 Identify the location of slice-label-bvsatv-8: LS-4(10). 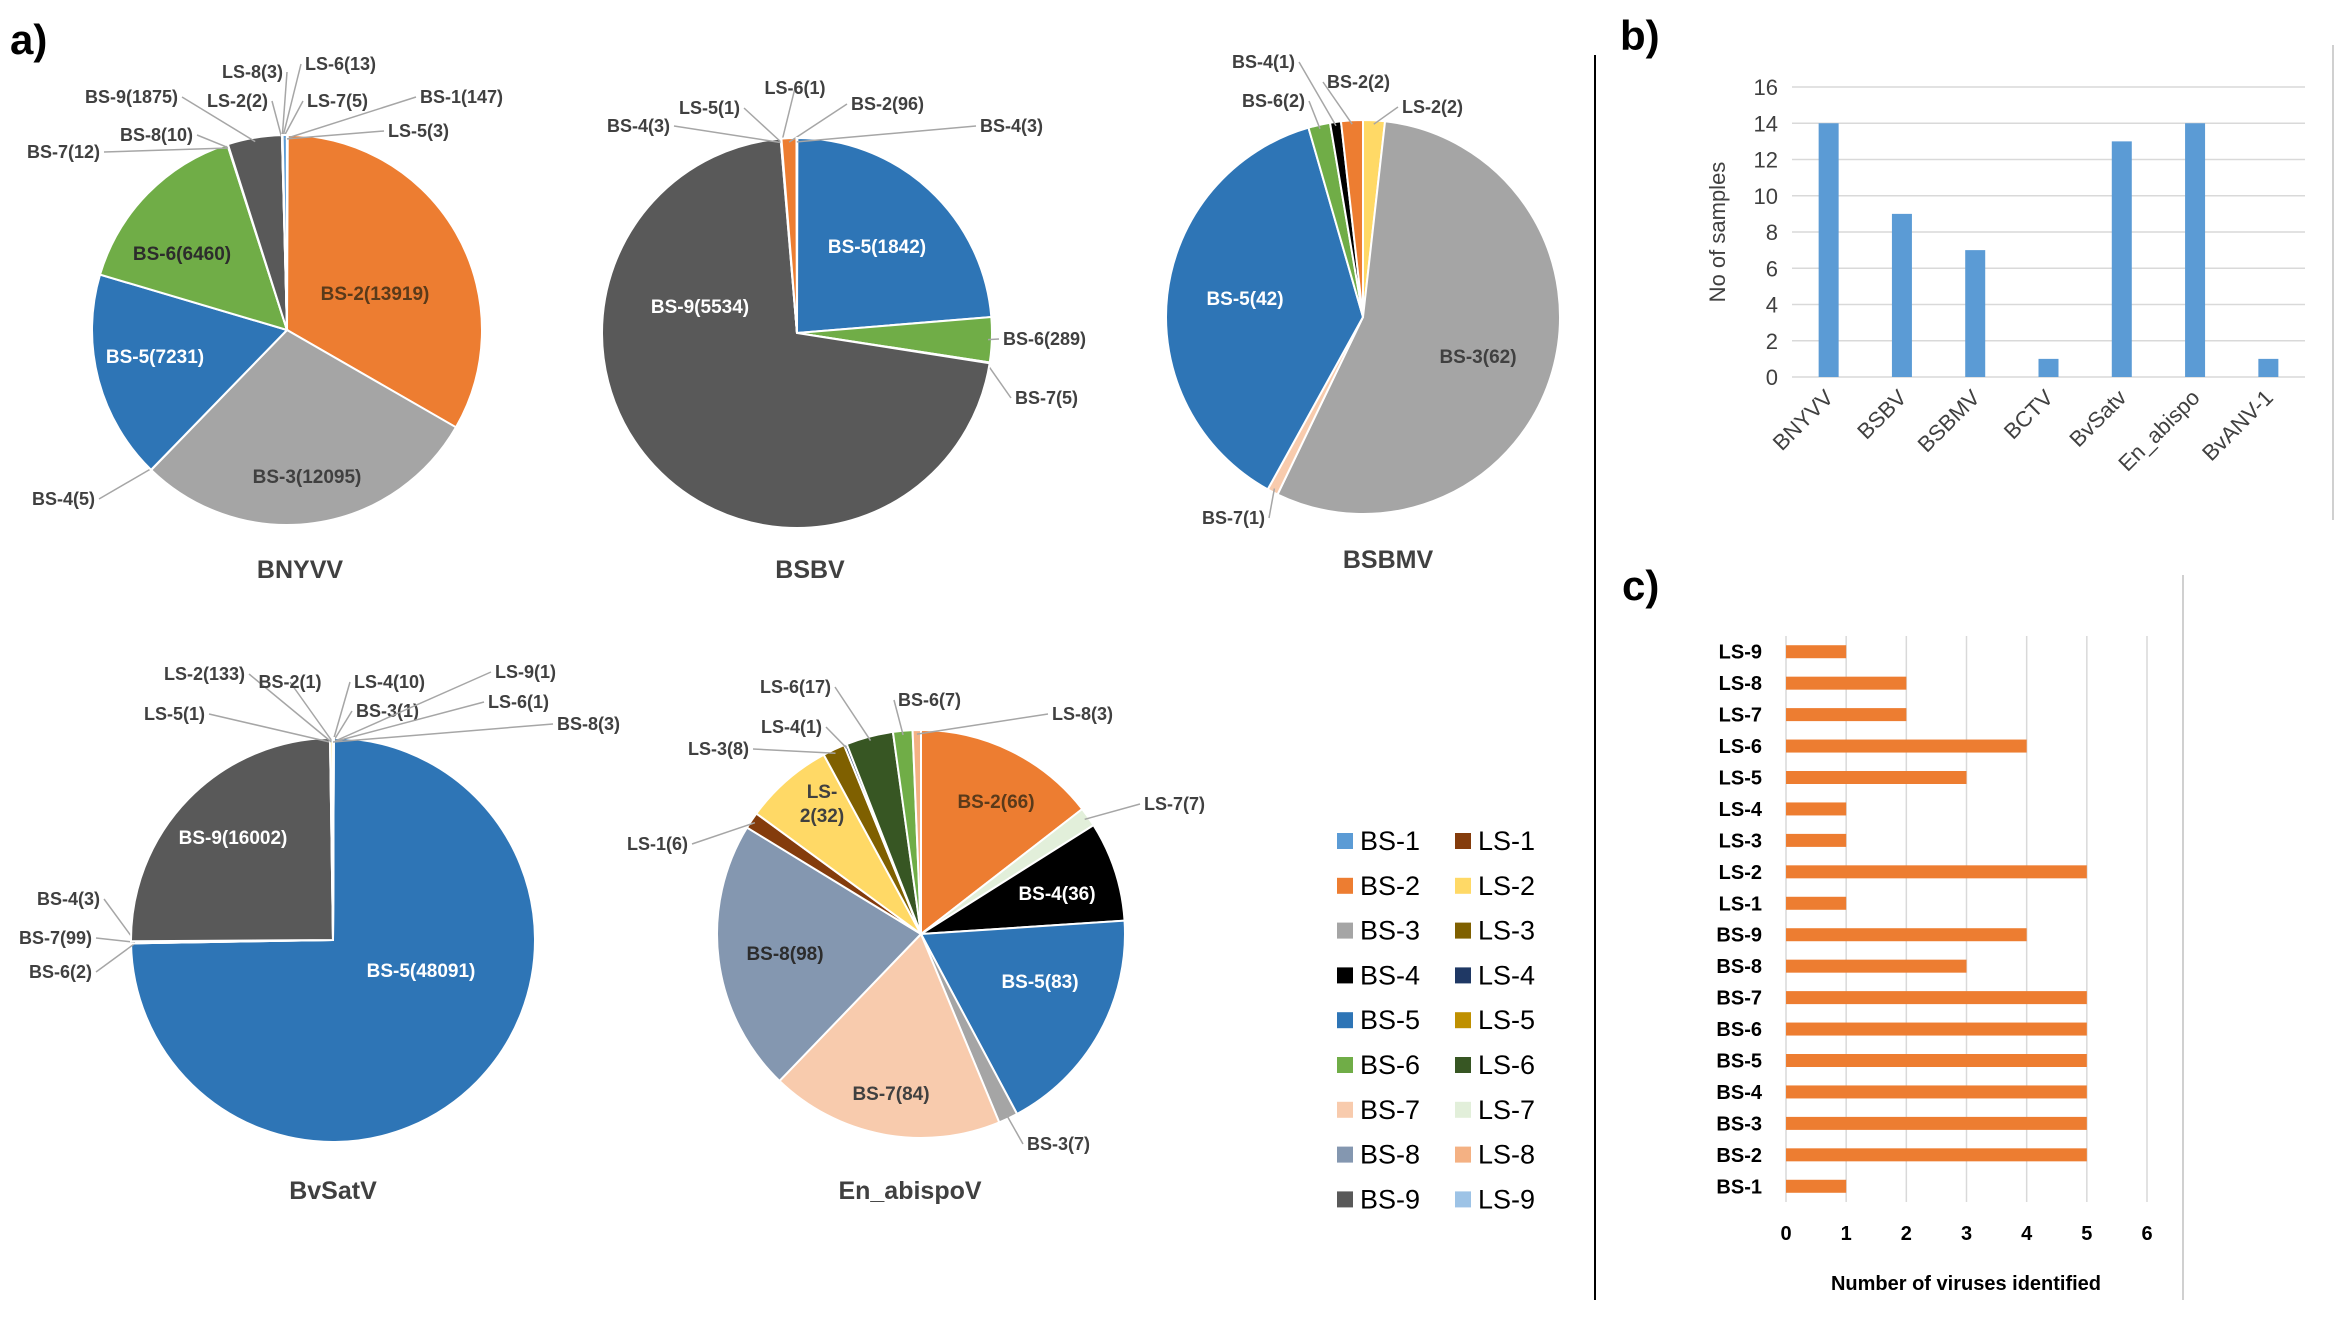
(389, 682).